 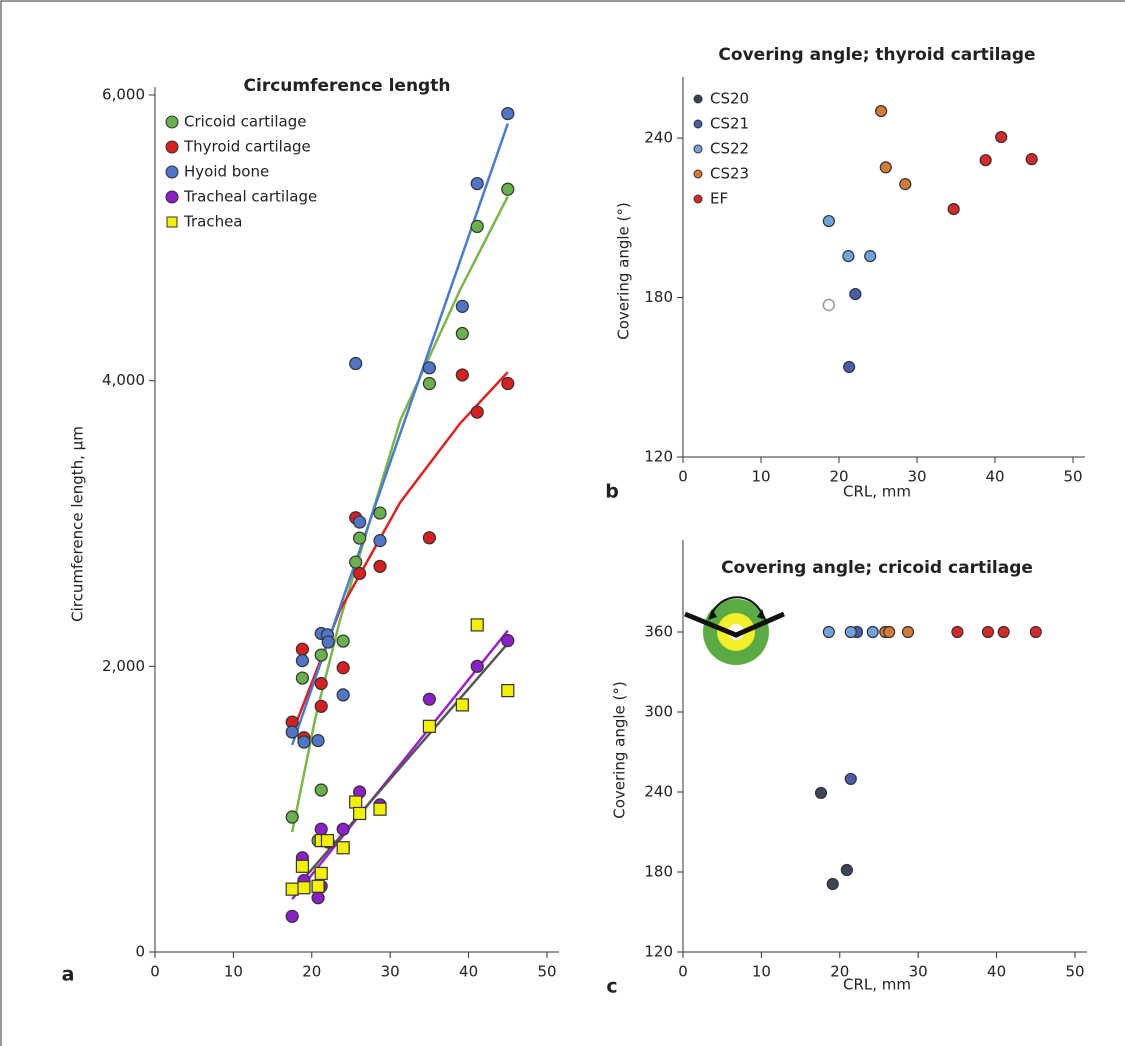 I want to click on y-axis-label: Circumference length, µm, so click(x=78, y=524).